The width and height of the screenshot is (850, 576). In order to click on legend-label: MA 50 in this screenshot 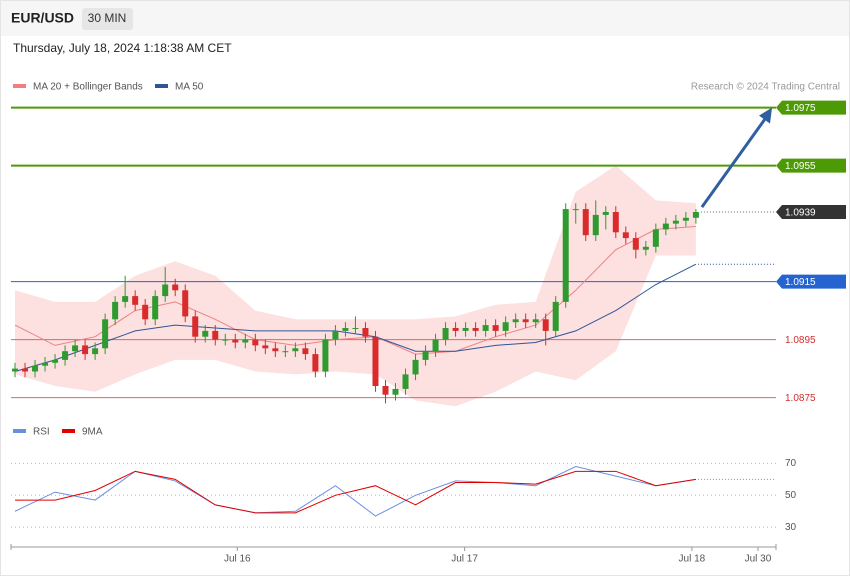, I will do `click(189, 87)`.